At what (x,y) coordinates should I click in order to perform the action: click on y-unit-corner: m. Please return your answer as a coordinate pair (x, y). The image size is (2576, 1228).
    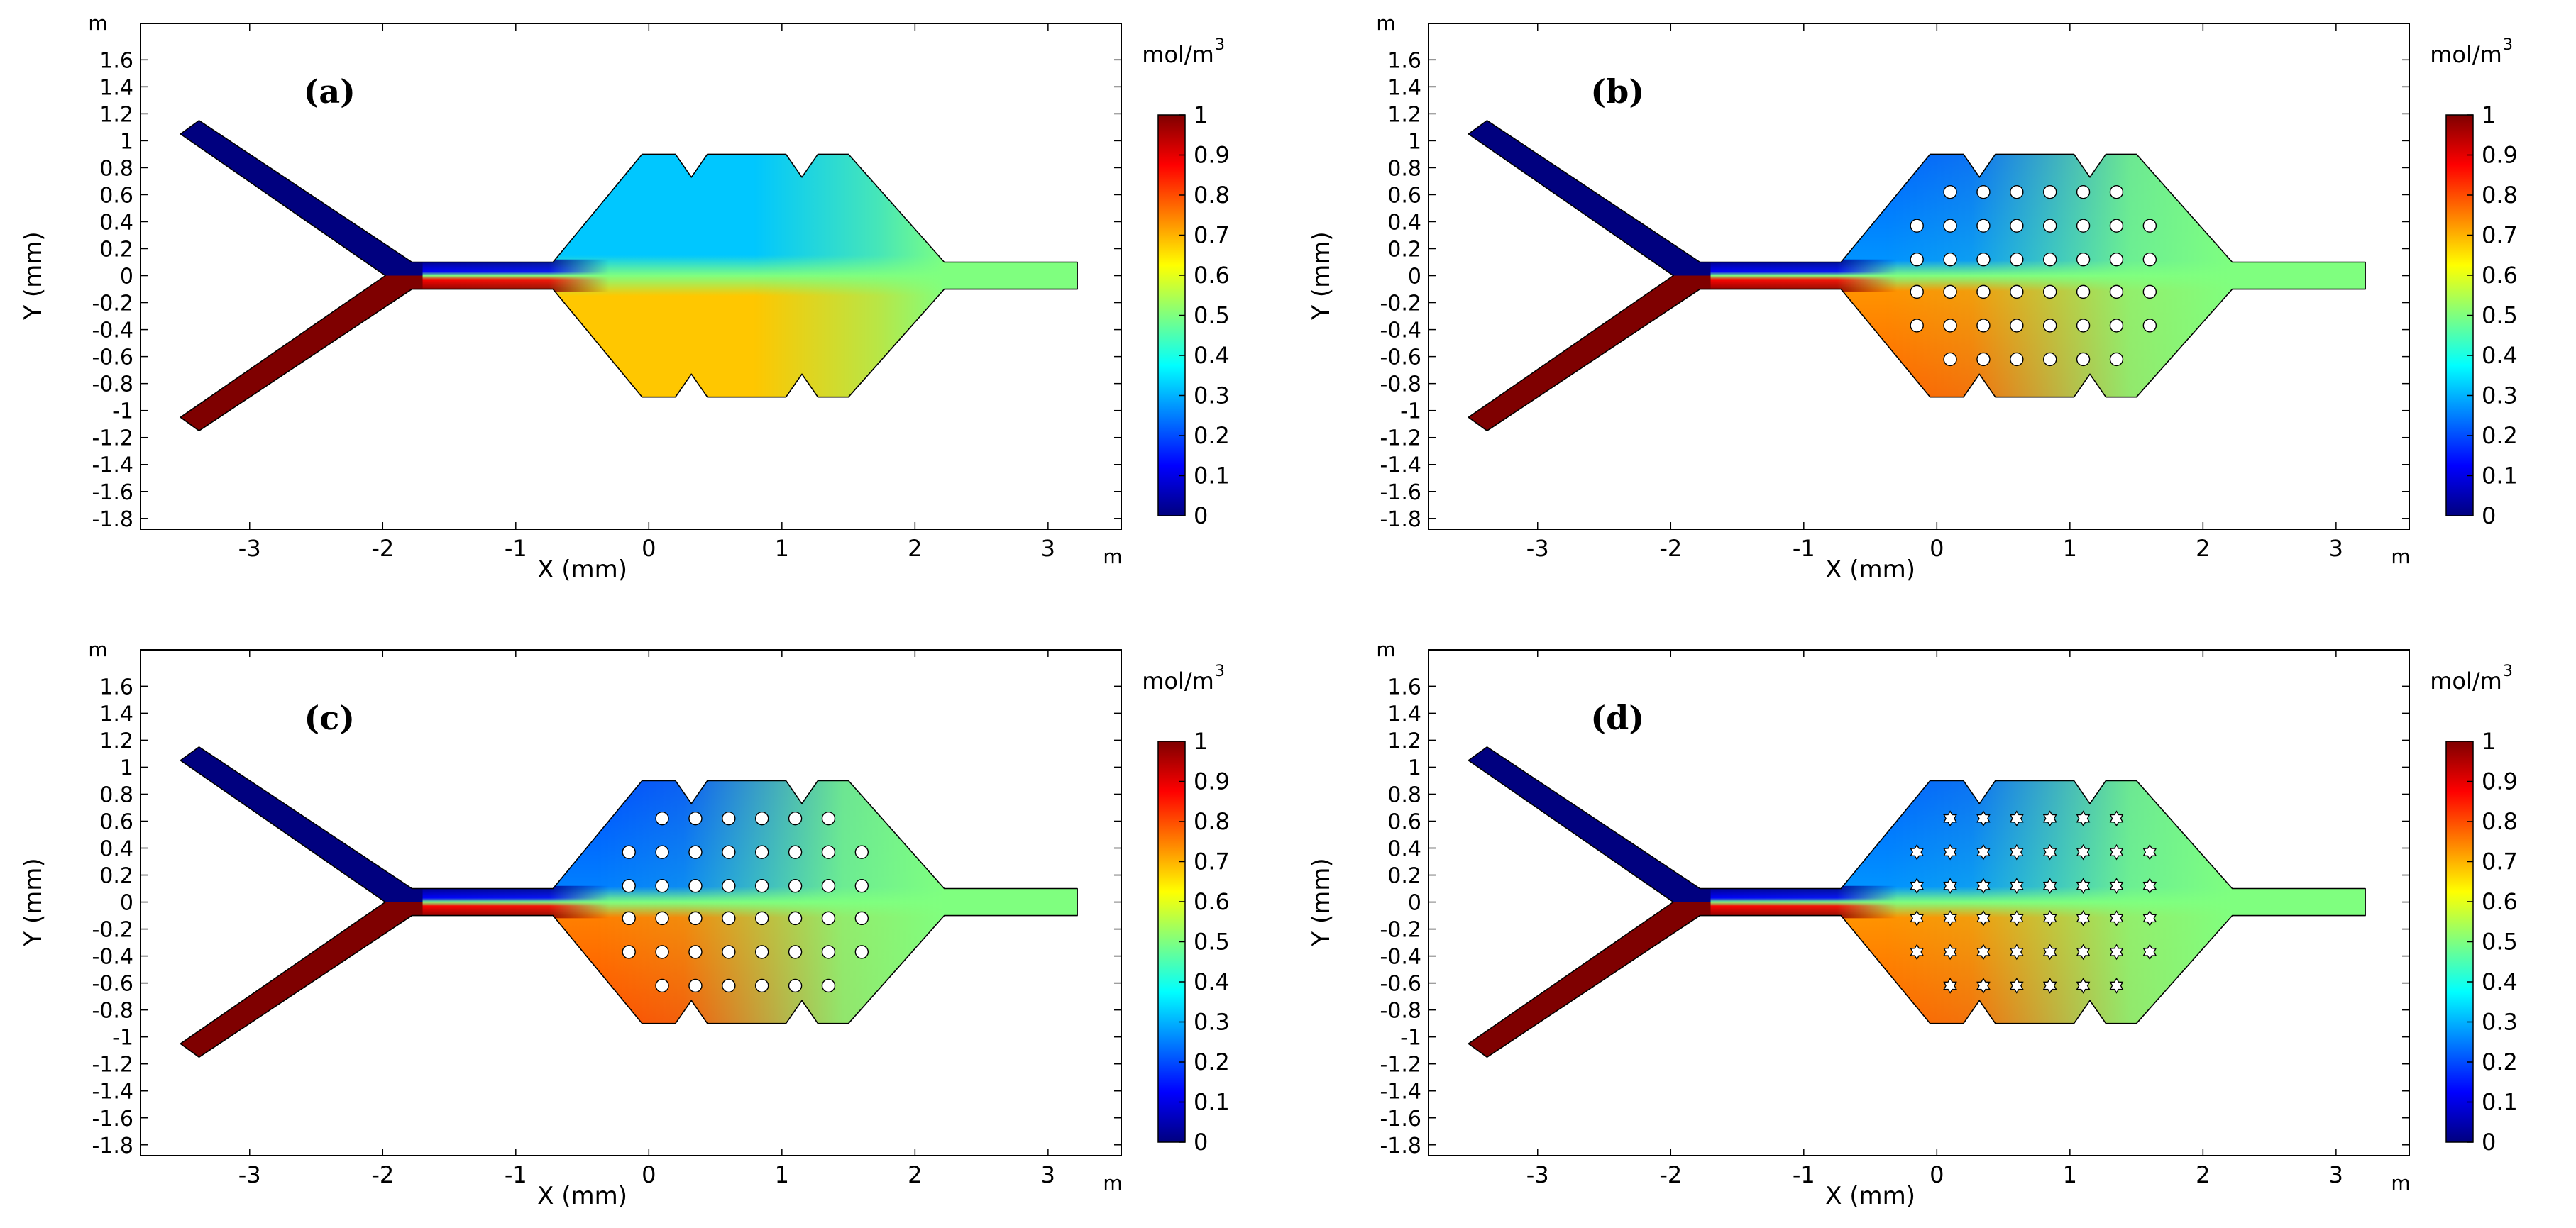
    Looking at the image, I should click on (1385, 649).